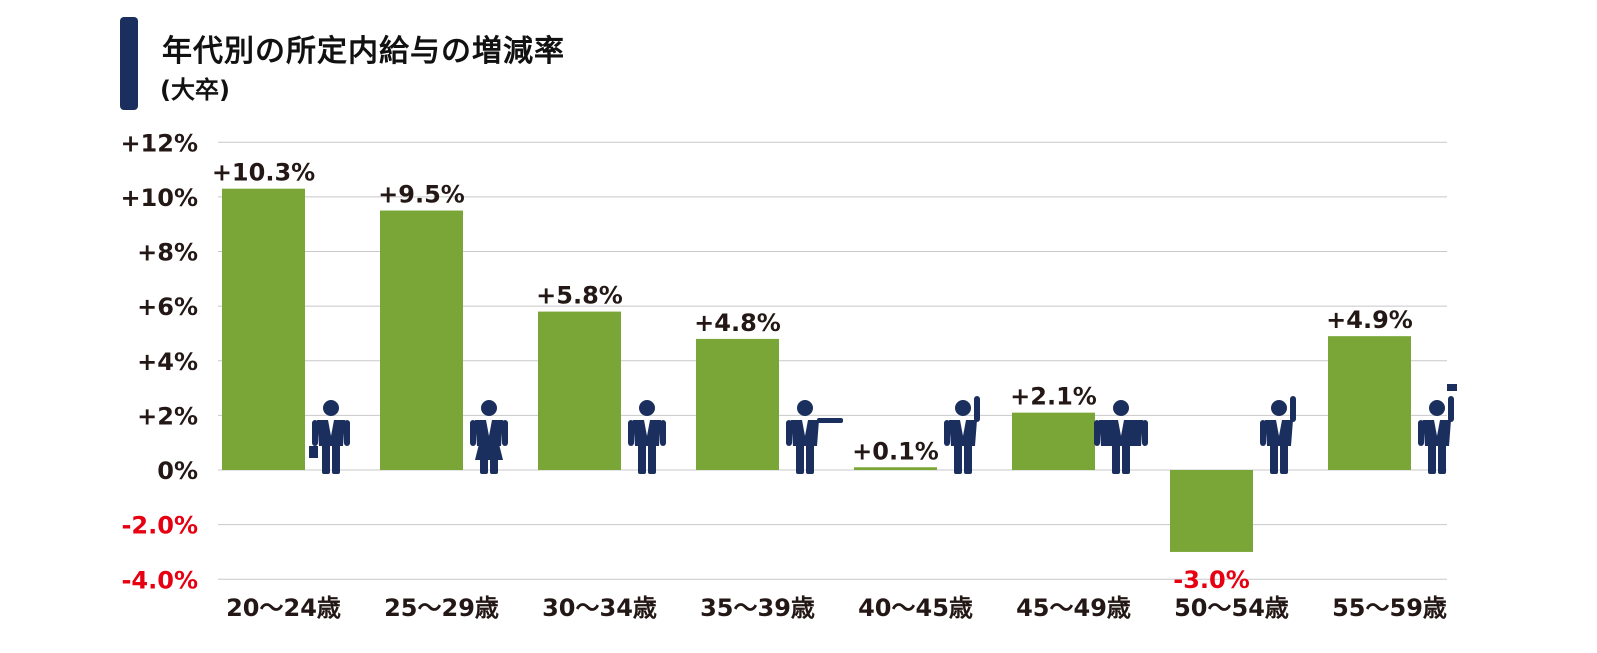 Image resolution: width=1597 pixels, height=653 pixels. I want to click on x-tick-label: 30～34歳, so click(599, 608).